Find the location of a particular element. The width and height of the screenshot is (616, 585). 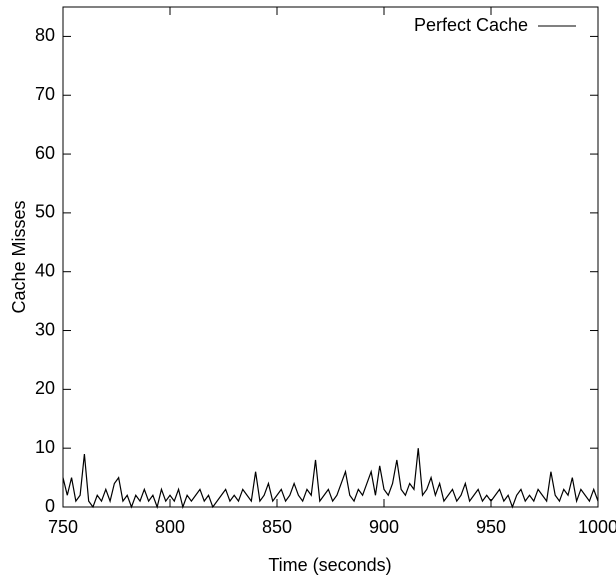

y-tick-label: 40 is located at coordinates (45, 270).